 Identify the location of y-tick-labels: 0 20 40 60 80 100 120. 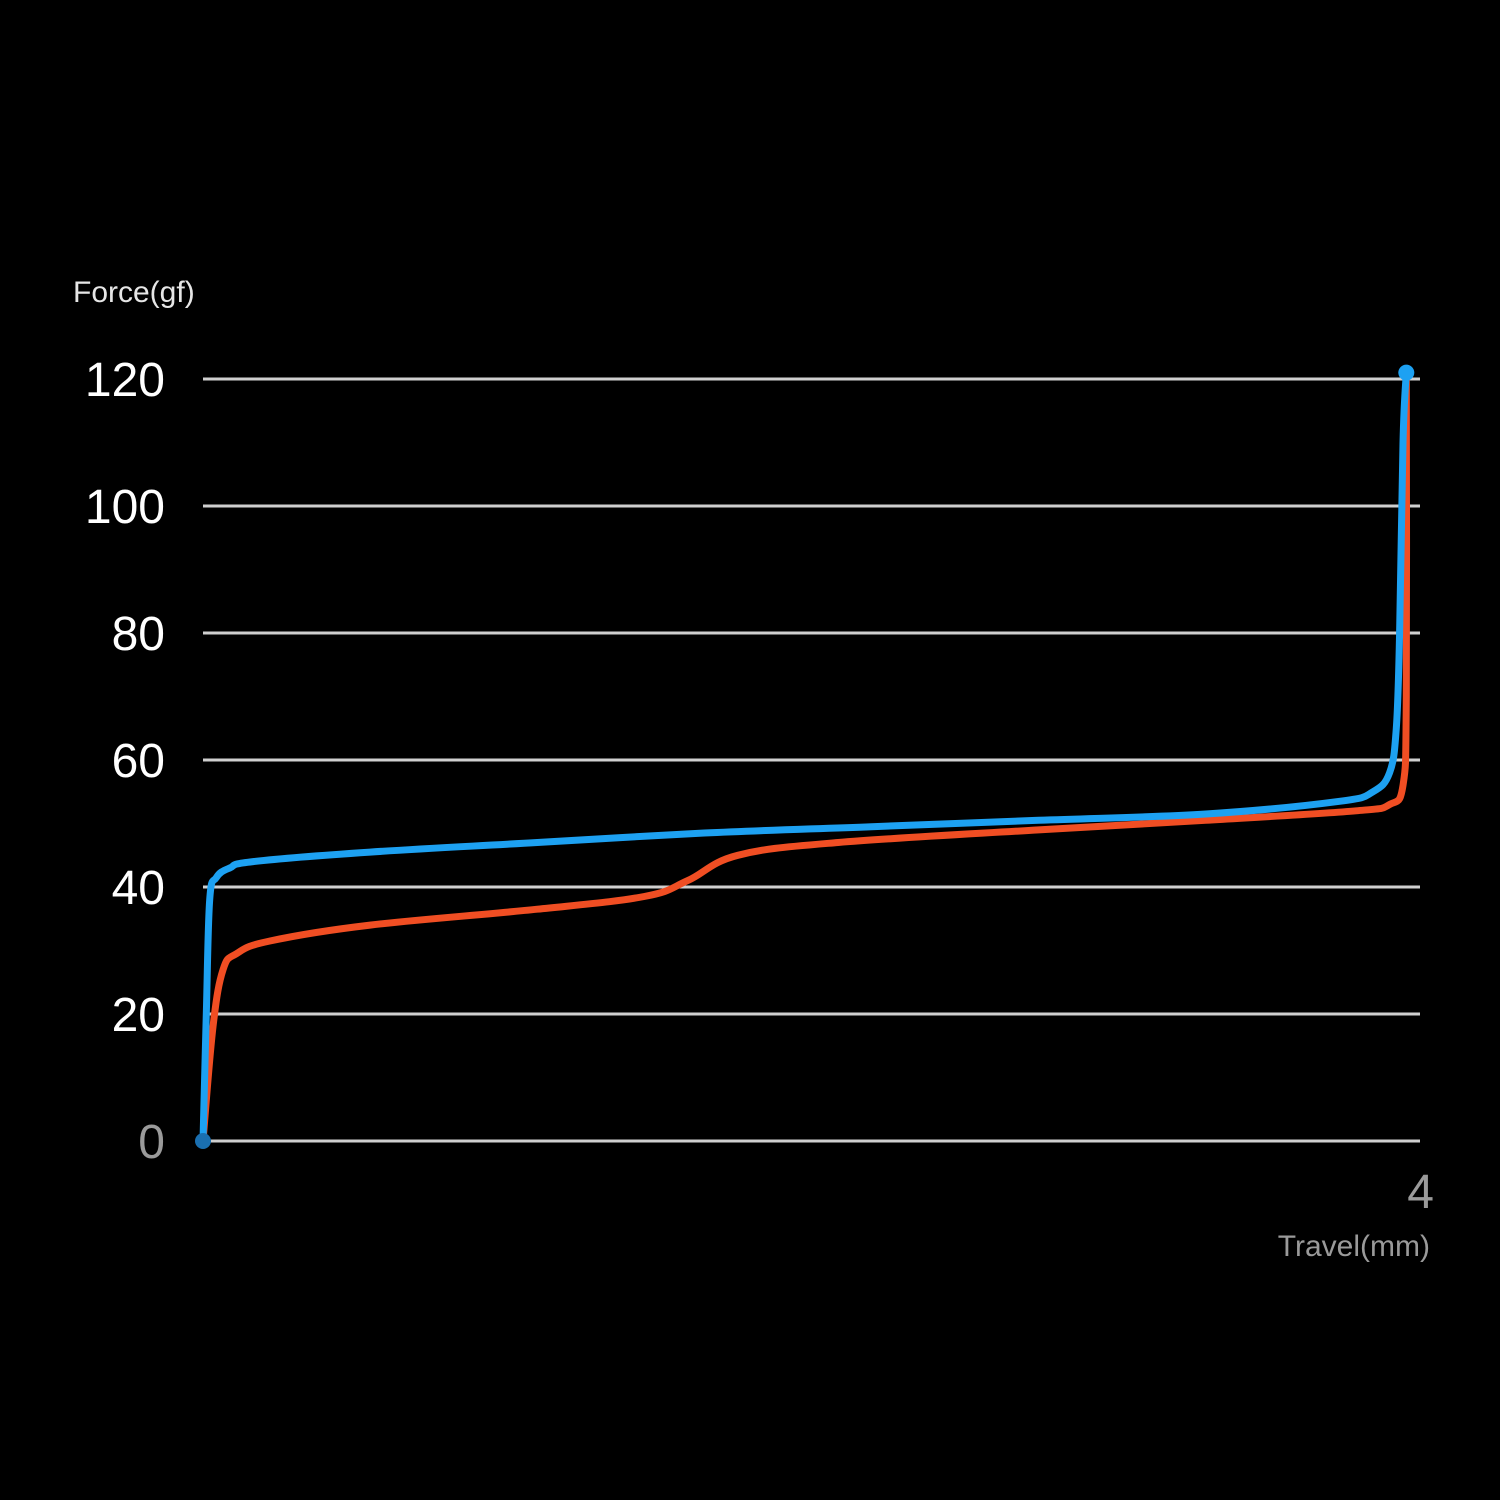
(125, 761).